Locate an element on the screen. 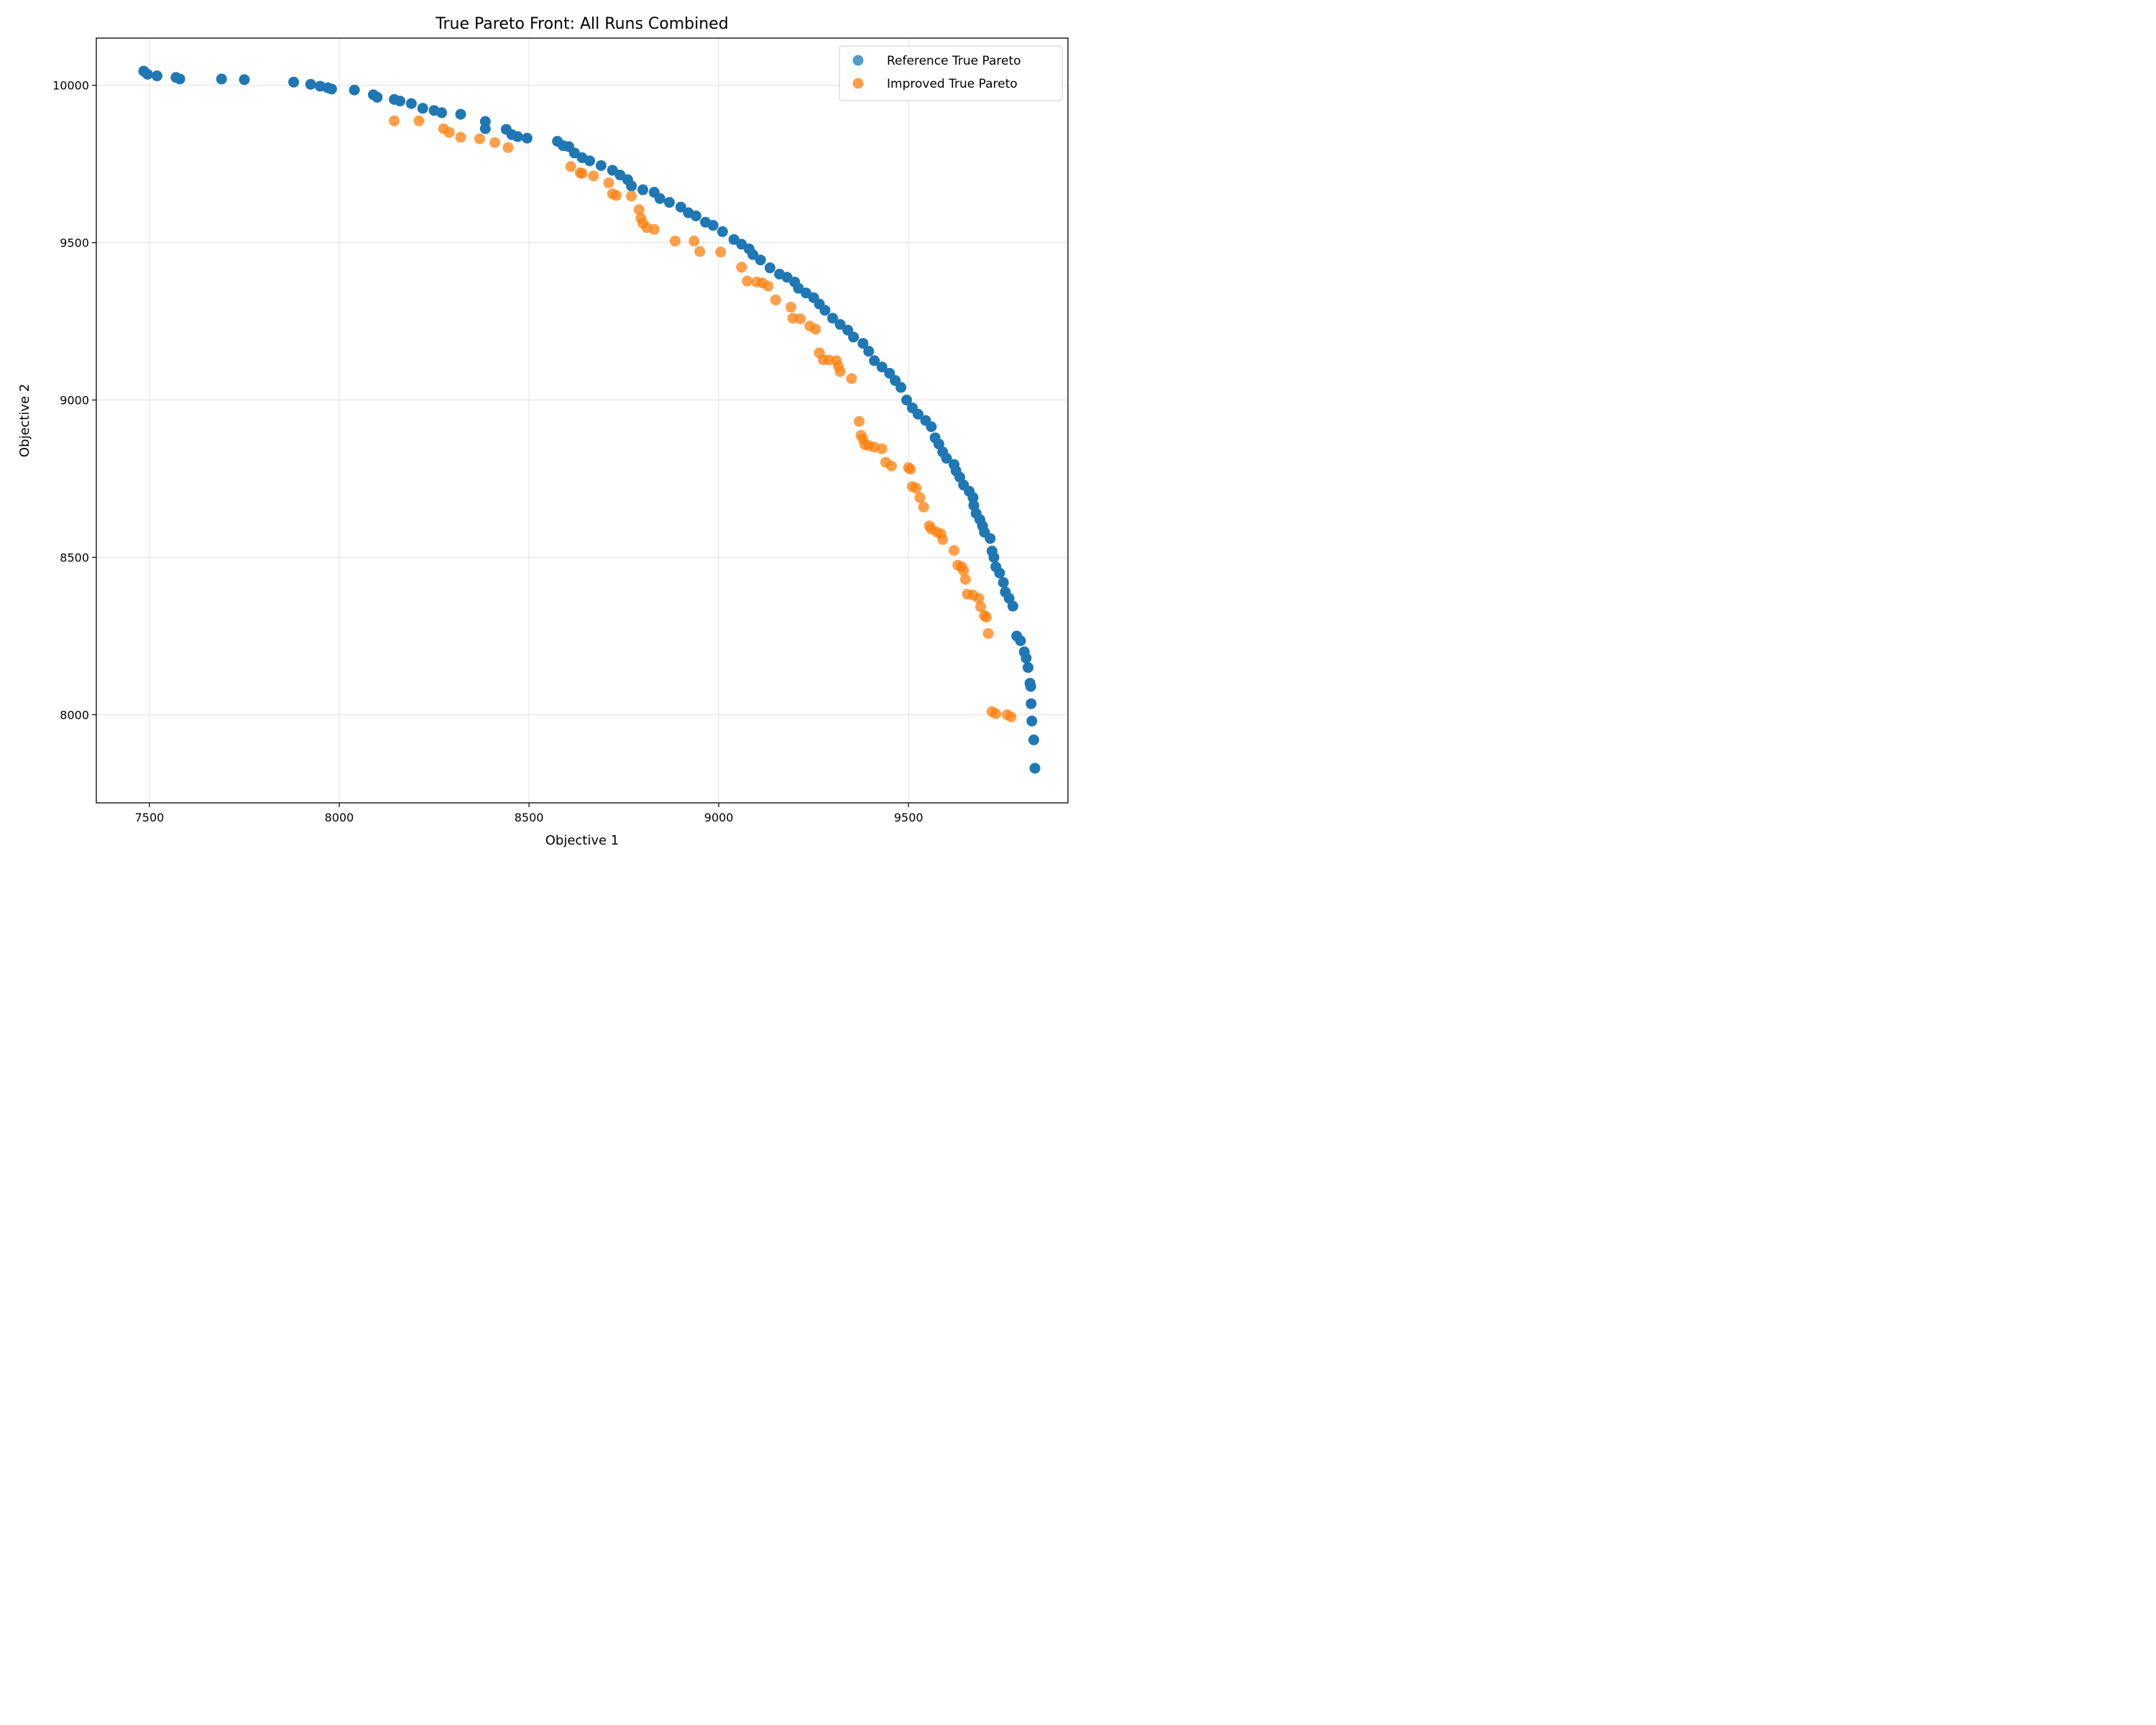  x-tick-label: 7500 is located at coordinates (150, 817).